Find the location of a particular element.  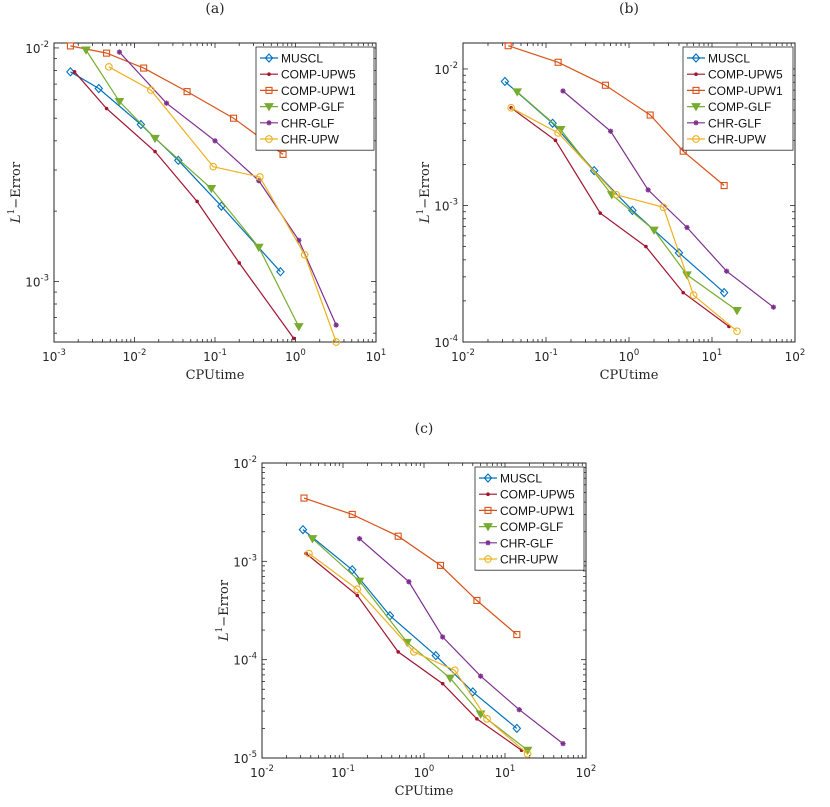

series-chr-upw is located at coordinates (222, 204).